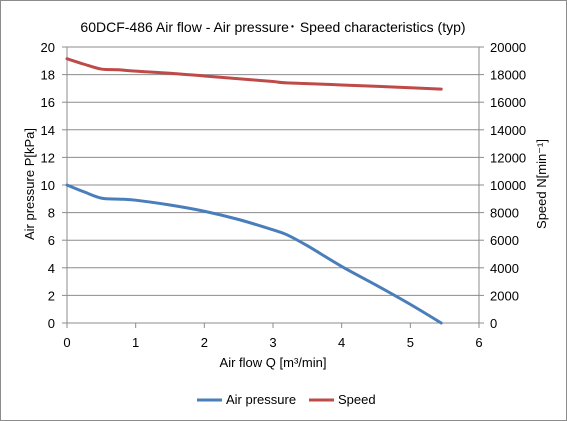 This screenshot has width=567, height=421. What do you see at coordinates (51, 213) in the screenshot?
I see `y-left-tick-label: 8` at bounding box center [51, 213].